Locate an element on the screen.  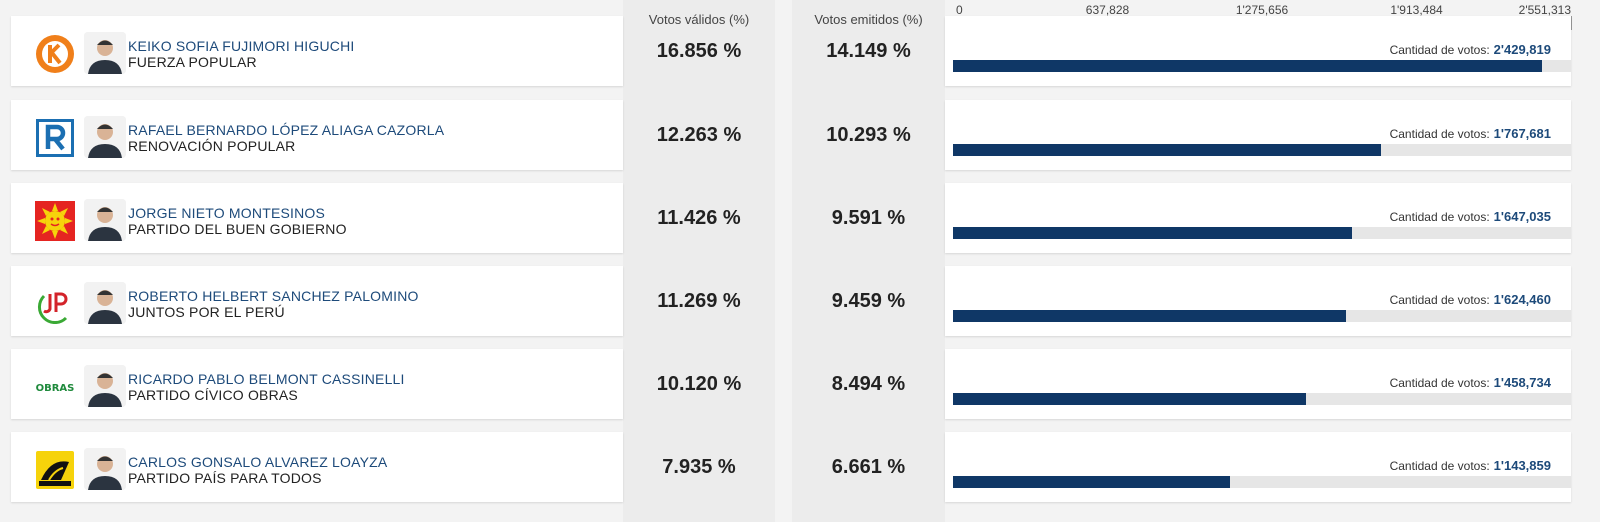
votes-count: Cantidad de votos: 1'767,681 is located at coordinates (1470, 133).